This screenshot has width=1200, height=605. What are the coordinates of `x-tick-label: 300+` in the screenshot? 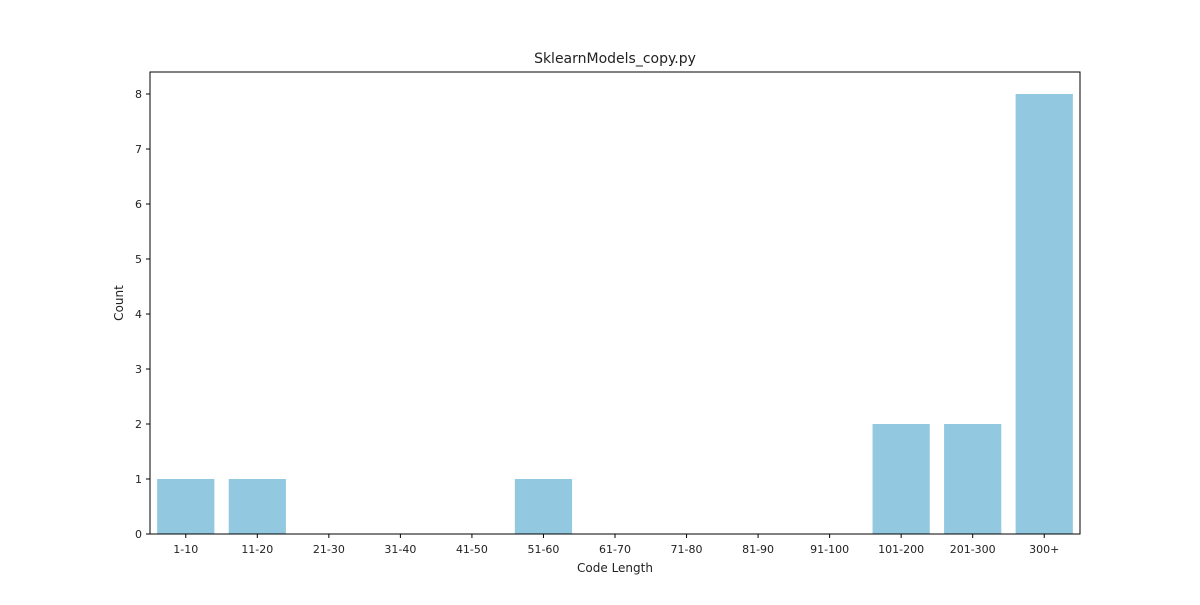 It's located at (1044, 549).